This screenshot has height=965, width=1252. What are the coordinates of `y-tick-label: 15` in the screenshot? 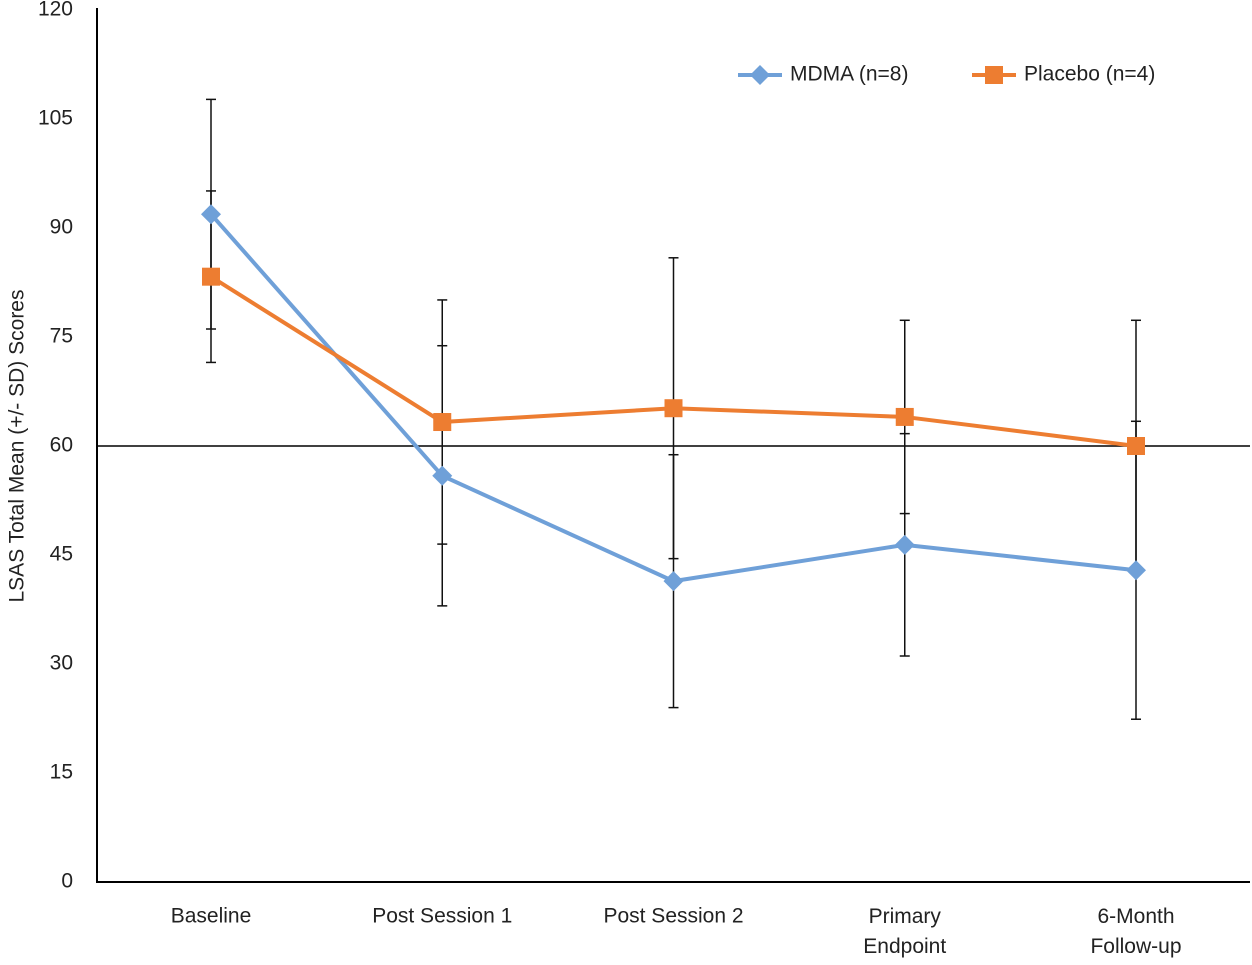 It's located at (61, 772).